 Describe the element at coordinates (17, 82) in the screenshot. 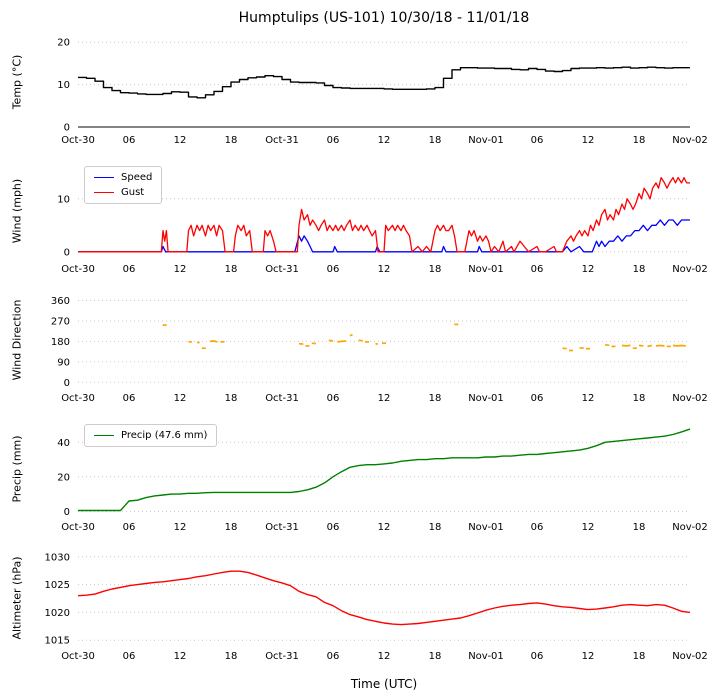

I see `temp-y-axis-label: Temp (°C)` at that location.